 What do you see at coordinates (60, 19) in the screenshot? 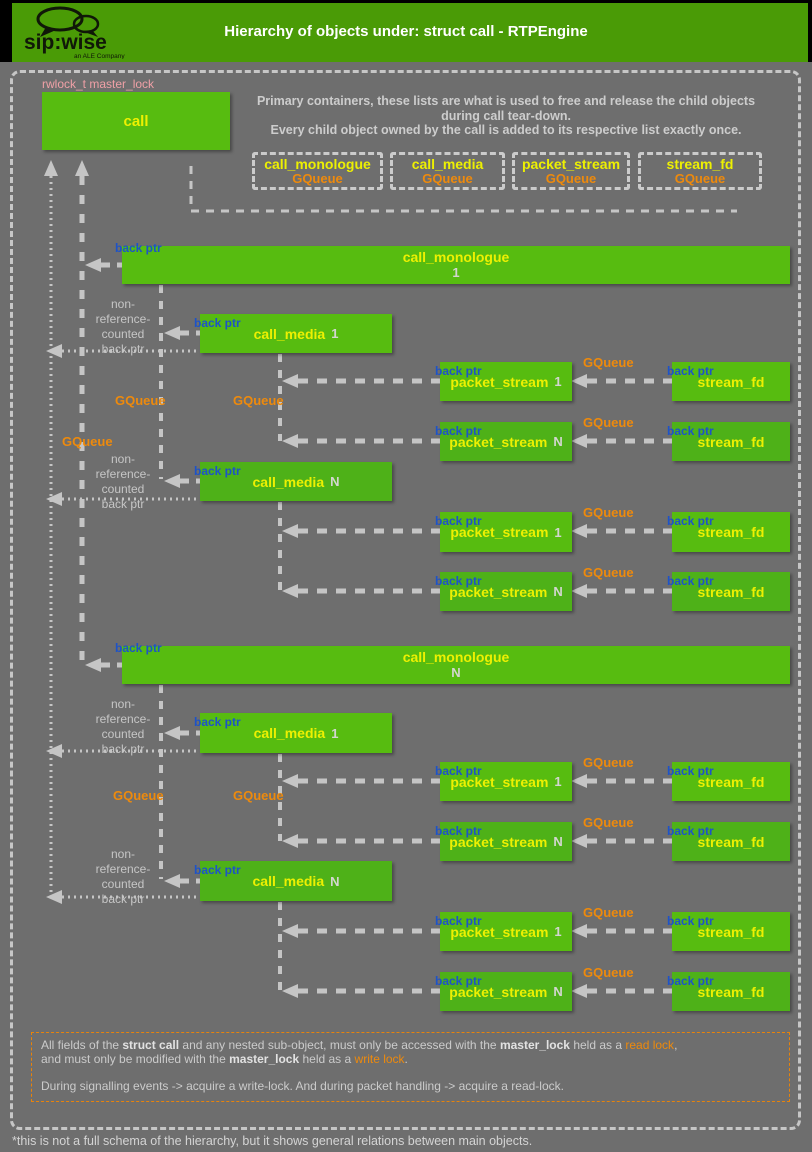
I see `speech-bubble-icon` at bounding box center [60, 19].